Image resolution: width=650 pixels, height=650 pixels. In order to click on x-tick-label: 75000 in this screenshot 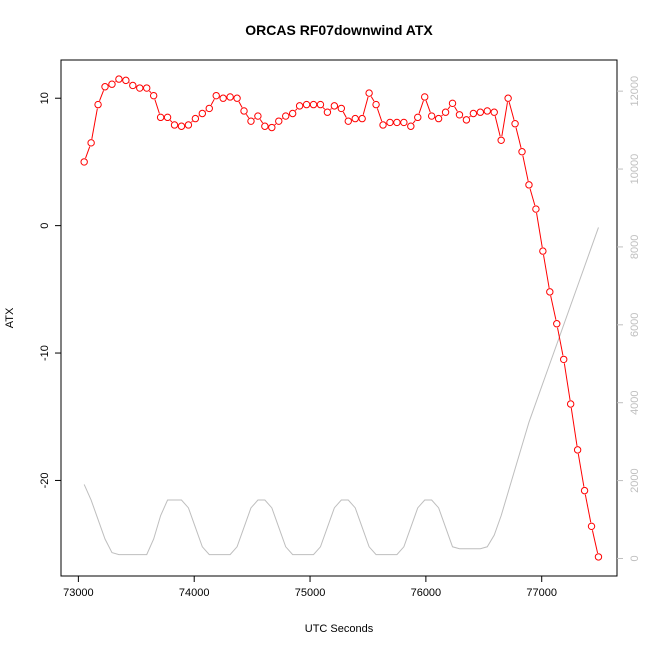, I will do `click(310, 593)`.